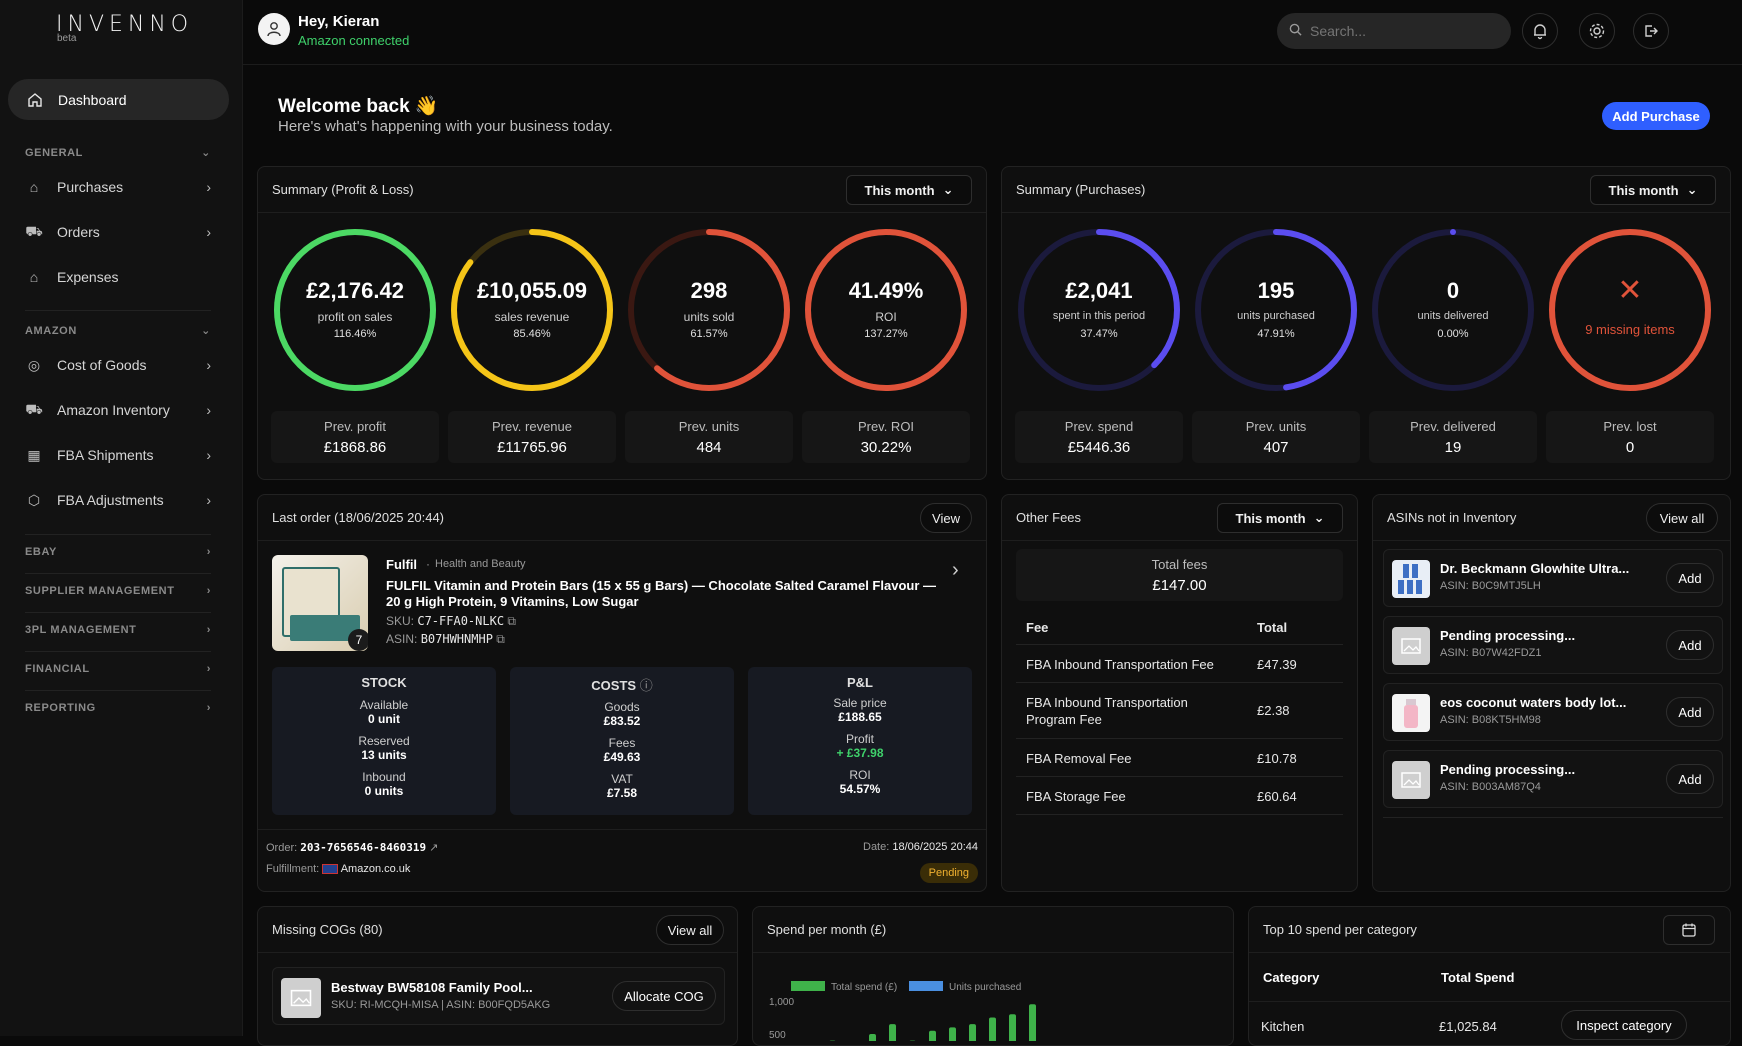 The height and width of the screenshot is (1046, 1742). Describe the element at coordinates (946, 518) in the screenshot. I see `view-order-button: View` at that location.